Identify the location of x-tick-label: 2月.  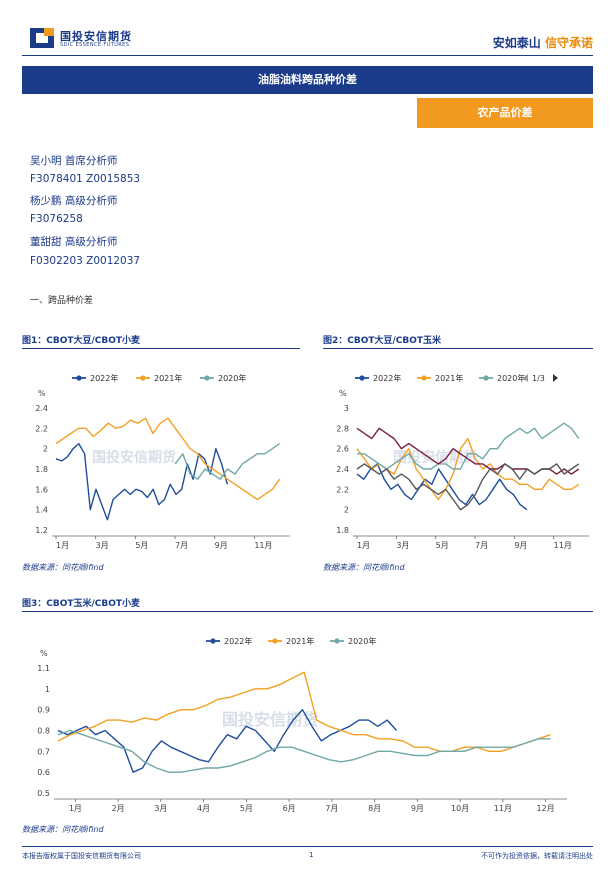
(118, 808).